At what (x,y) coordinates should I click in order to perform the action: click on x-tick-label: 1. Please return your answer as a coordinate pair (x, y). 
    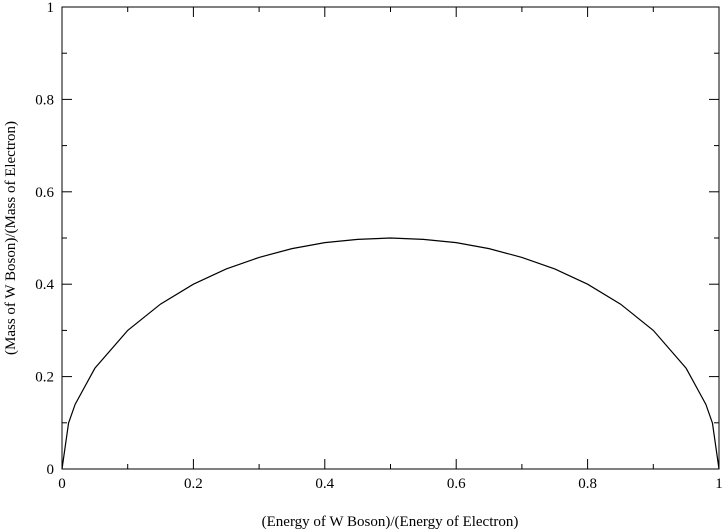
    Looking at the image, I should click on (719, 484).